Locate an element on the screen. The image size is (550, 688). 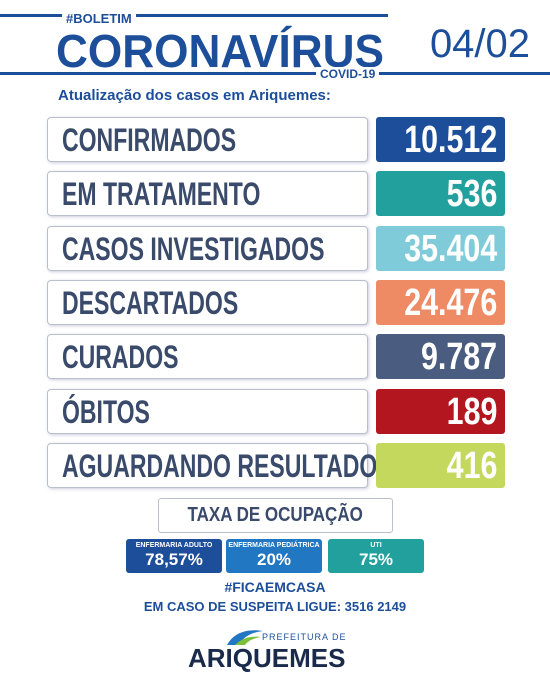
occupancy-value: 78,57% is located at coordinates (174, 559).